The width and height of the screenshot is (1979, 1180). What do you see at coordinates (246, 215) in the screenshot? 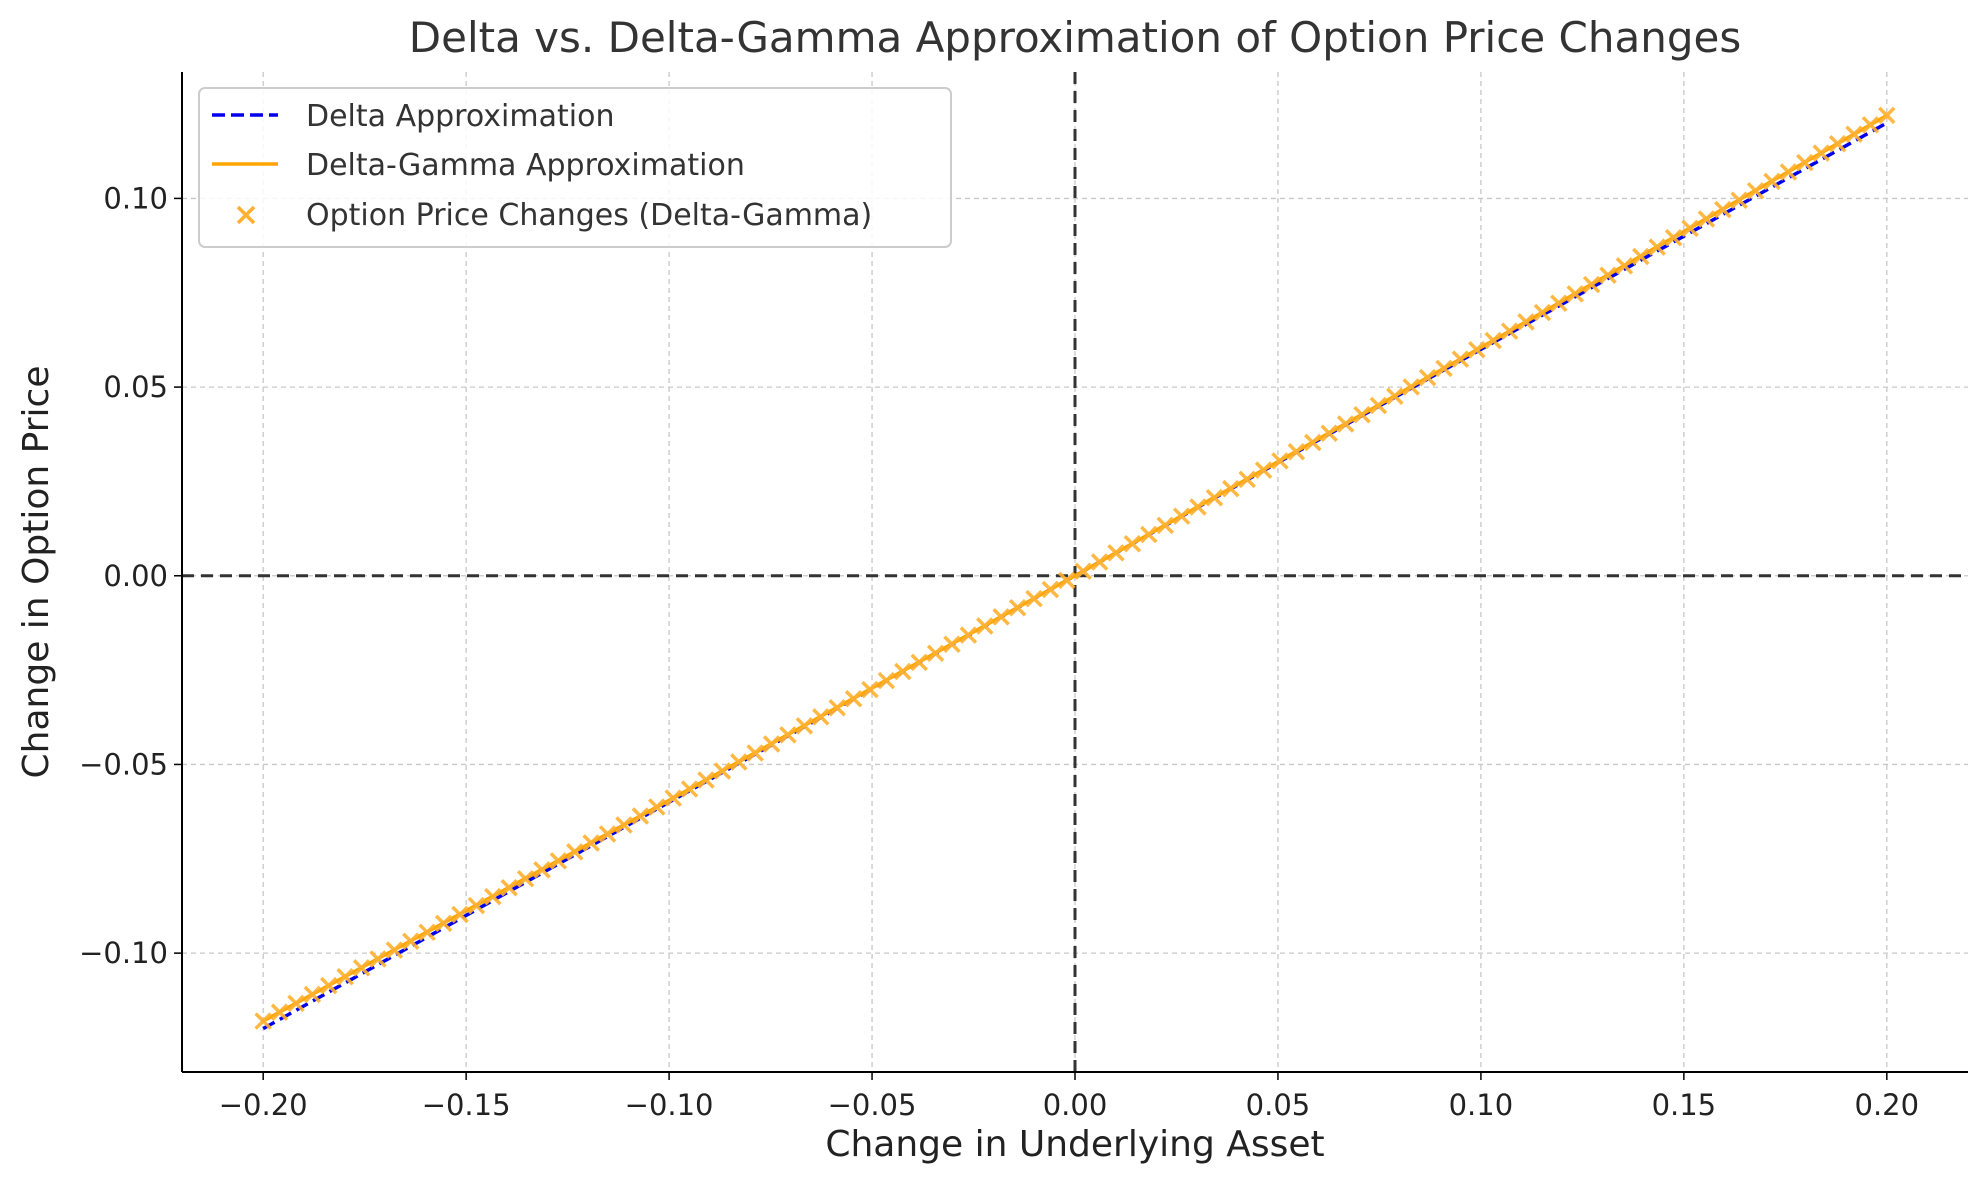
I see `legend-swatch-markers` at bounding box center [246, 215].